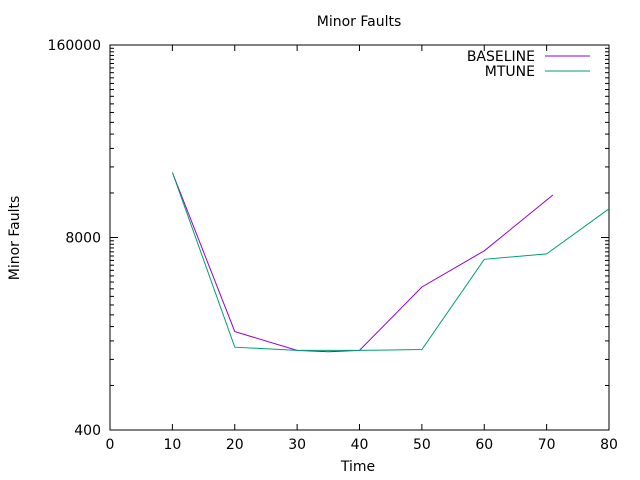 This screenshot has height=480, width=640. Describe the element at coordinates (357, 467) in the screenshot. I see `x-axis-label: Time` at that location.